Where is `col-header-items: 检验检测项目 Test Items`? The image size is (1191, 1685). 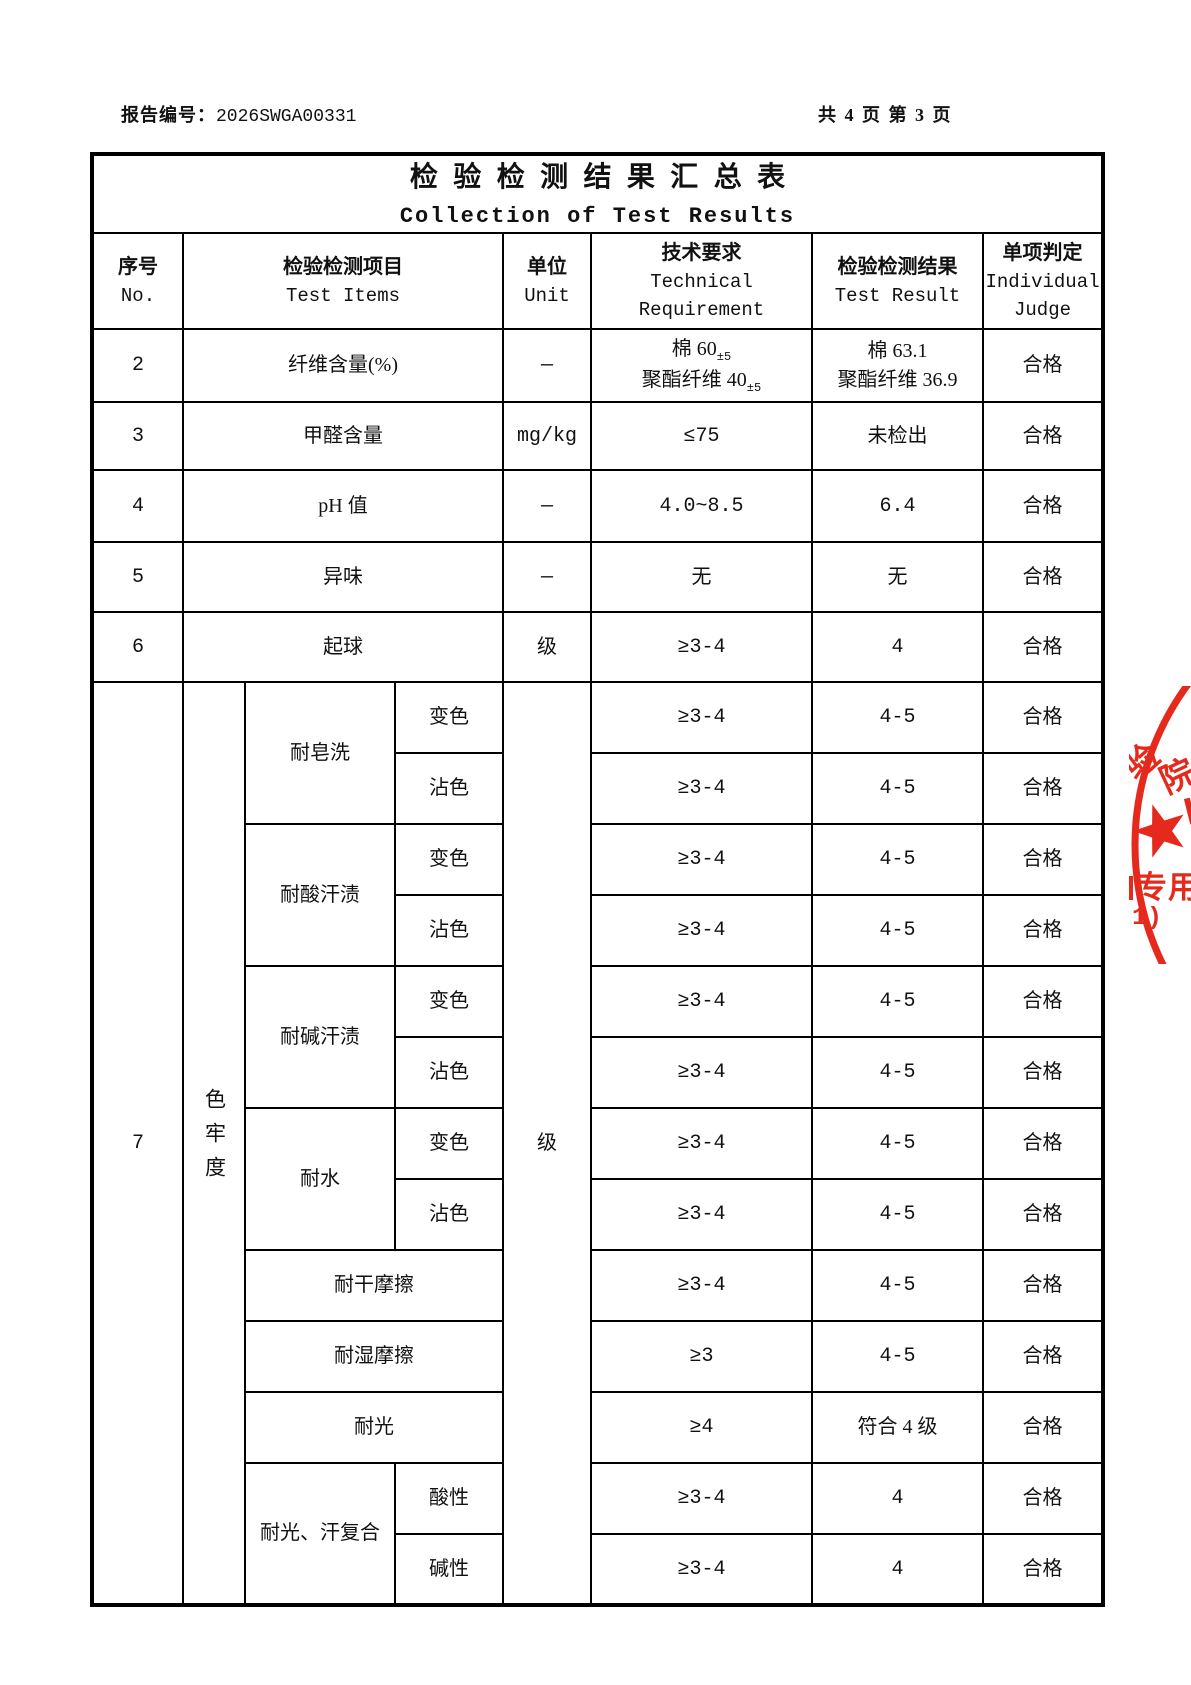 col-header-items: 检验检测项目 Test Items is located at coordinates (343, 281).